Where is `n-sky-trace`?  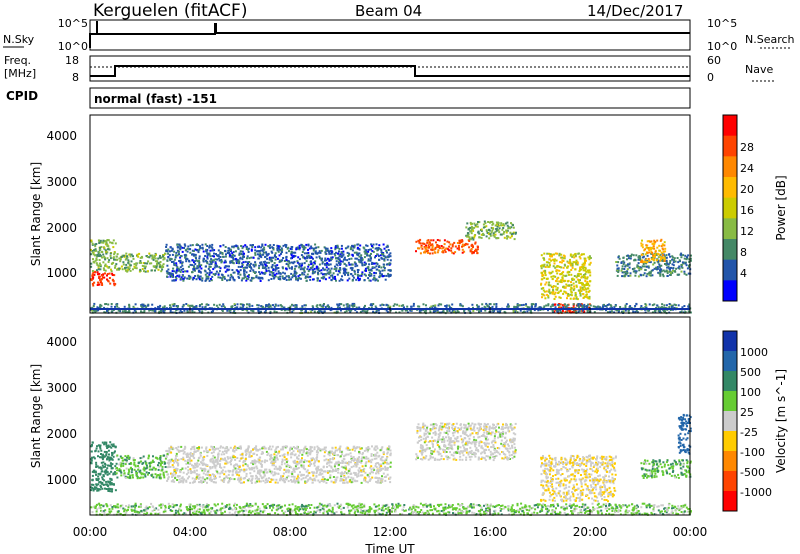
n-sky-trace is located at coordinates (389, 35).